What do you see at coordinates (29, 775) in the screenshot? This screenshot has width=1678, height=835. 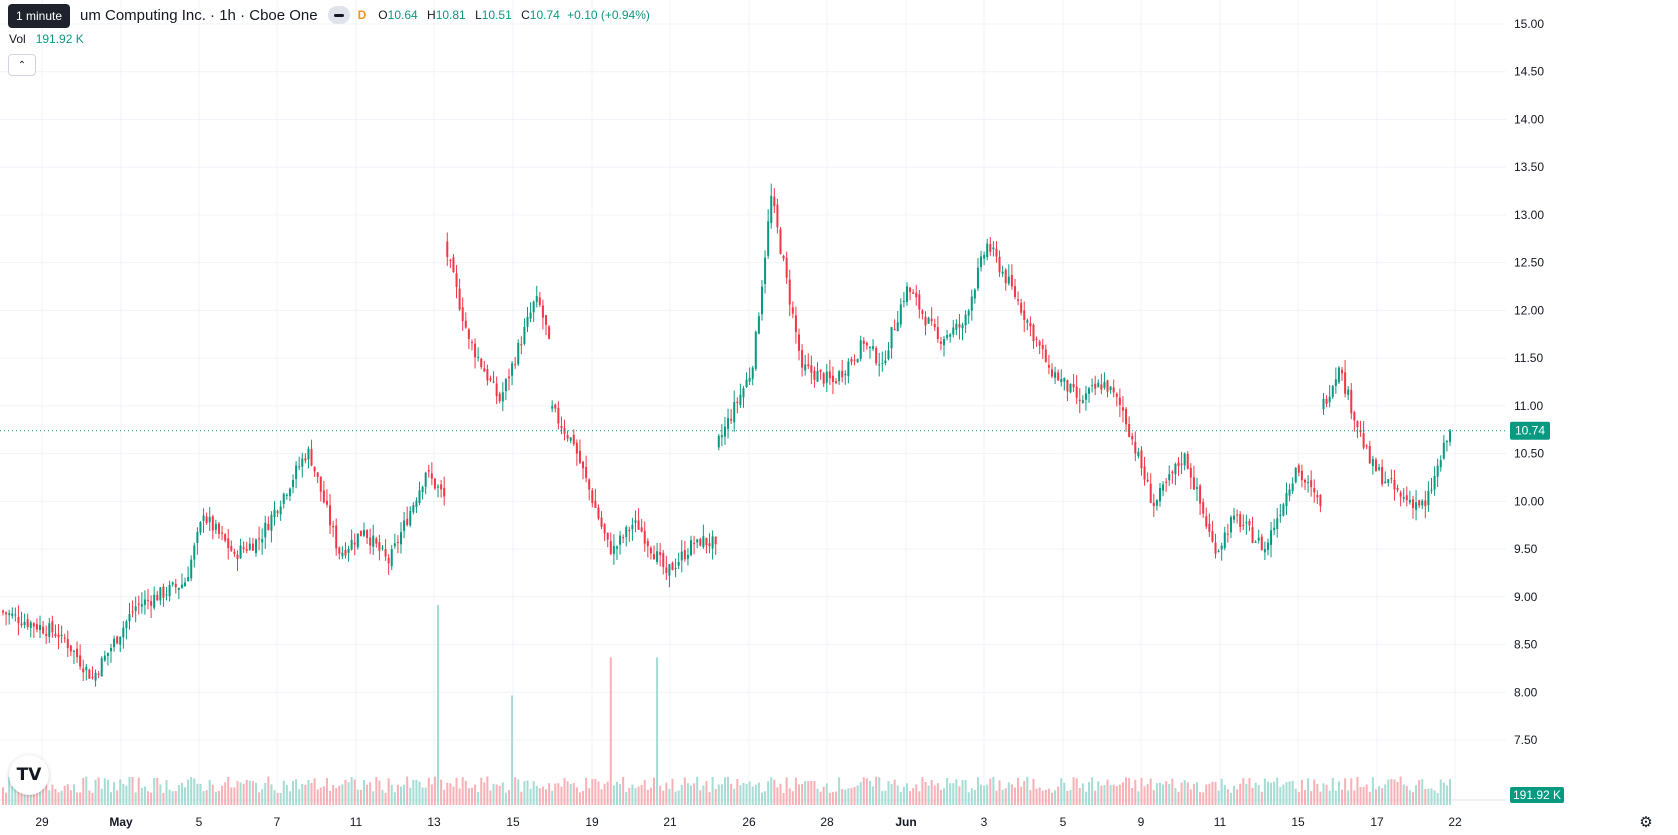 I see `tradingview-logo: TV` at bounding box center [29, 775].